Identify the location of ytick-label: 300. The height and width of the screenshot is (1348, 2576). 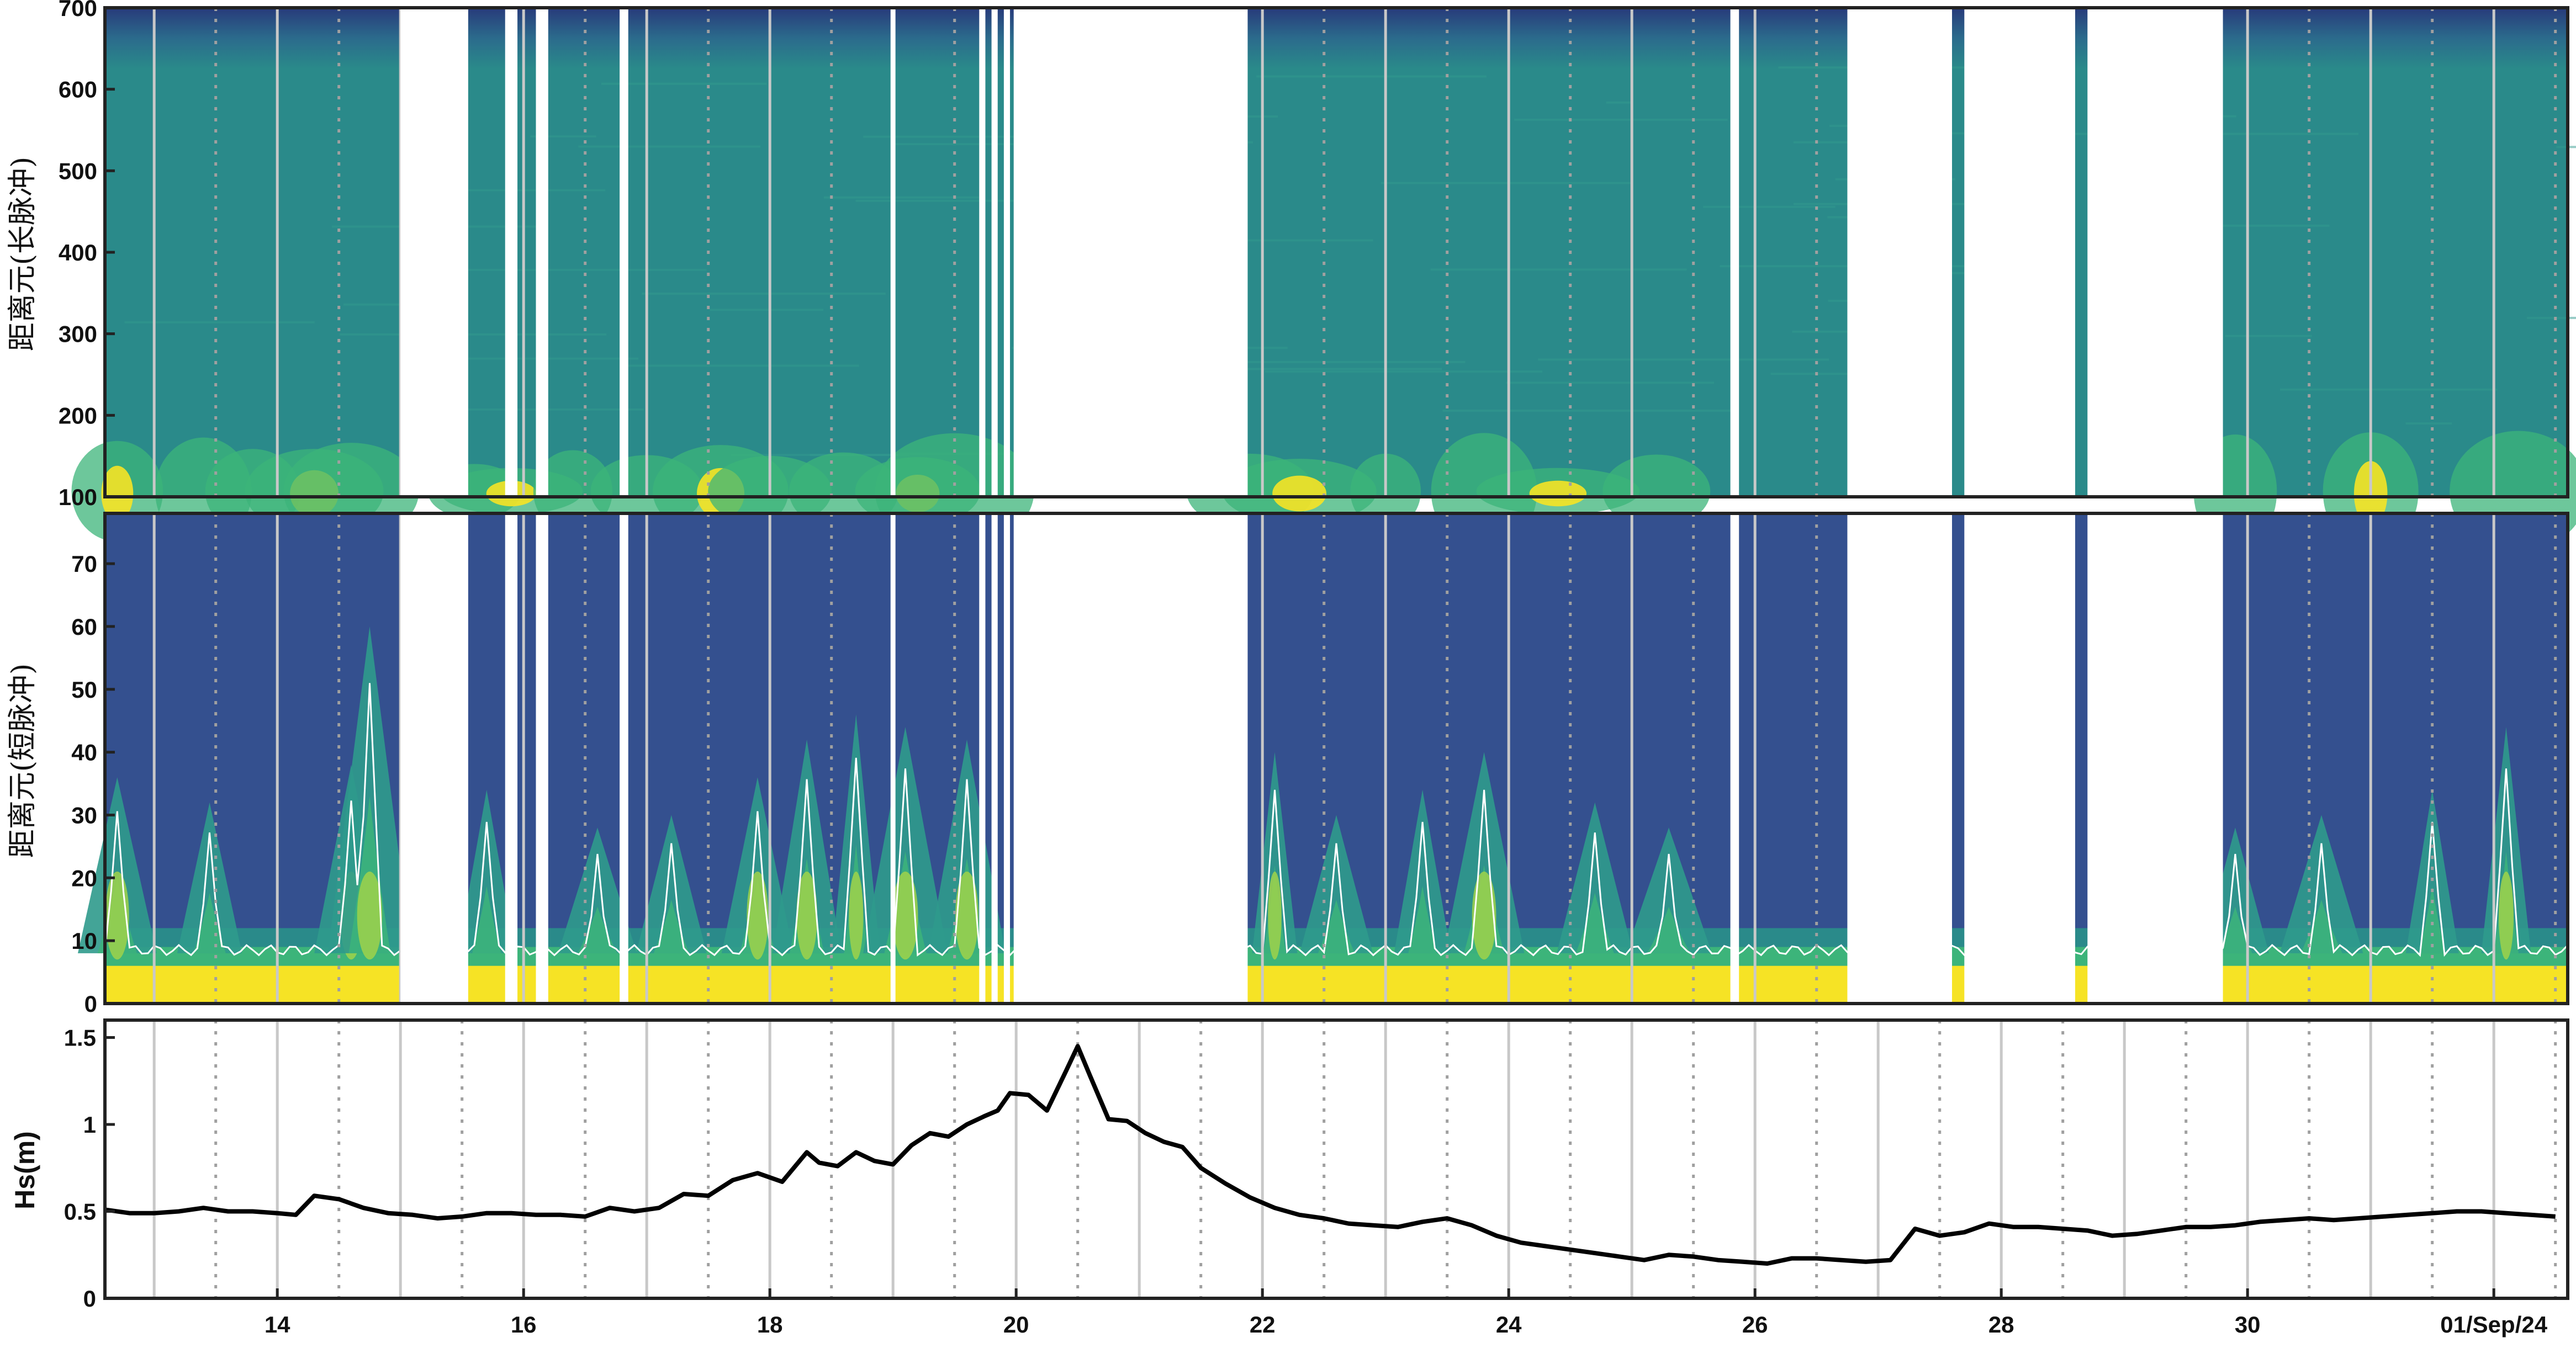
(78, 334).